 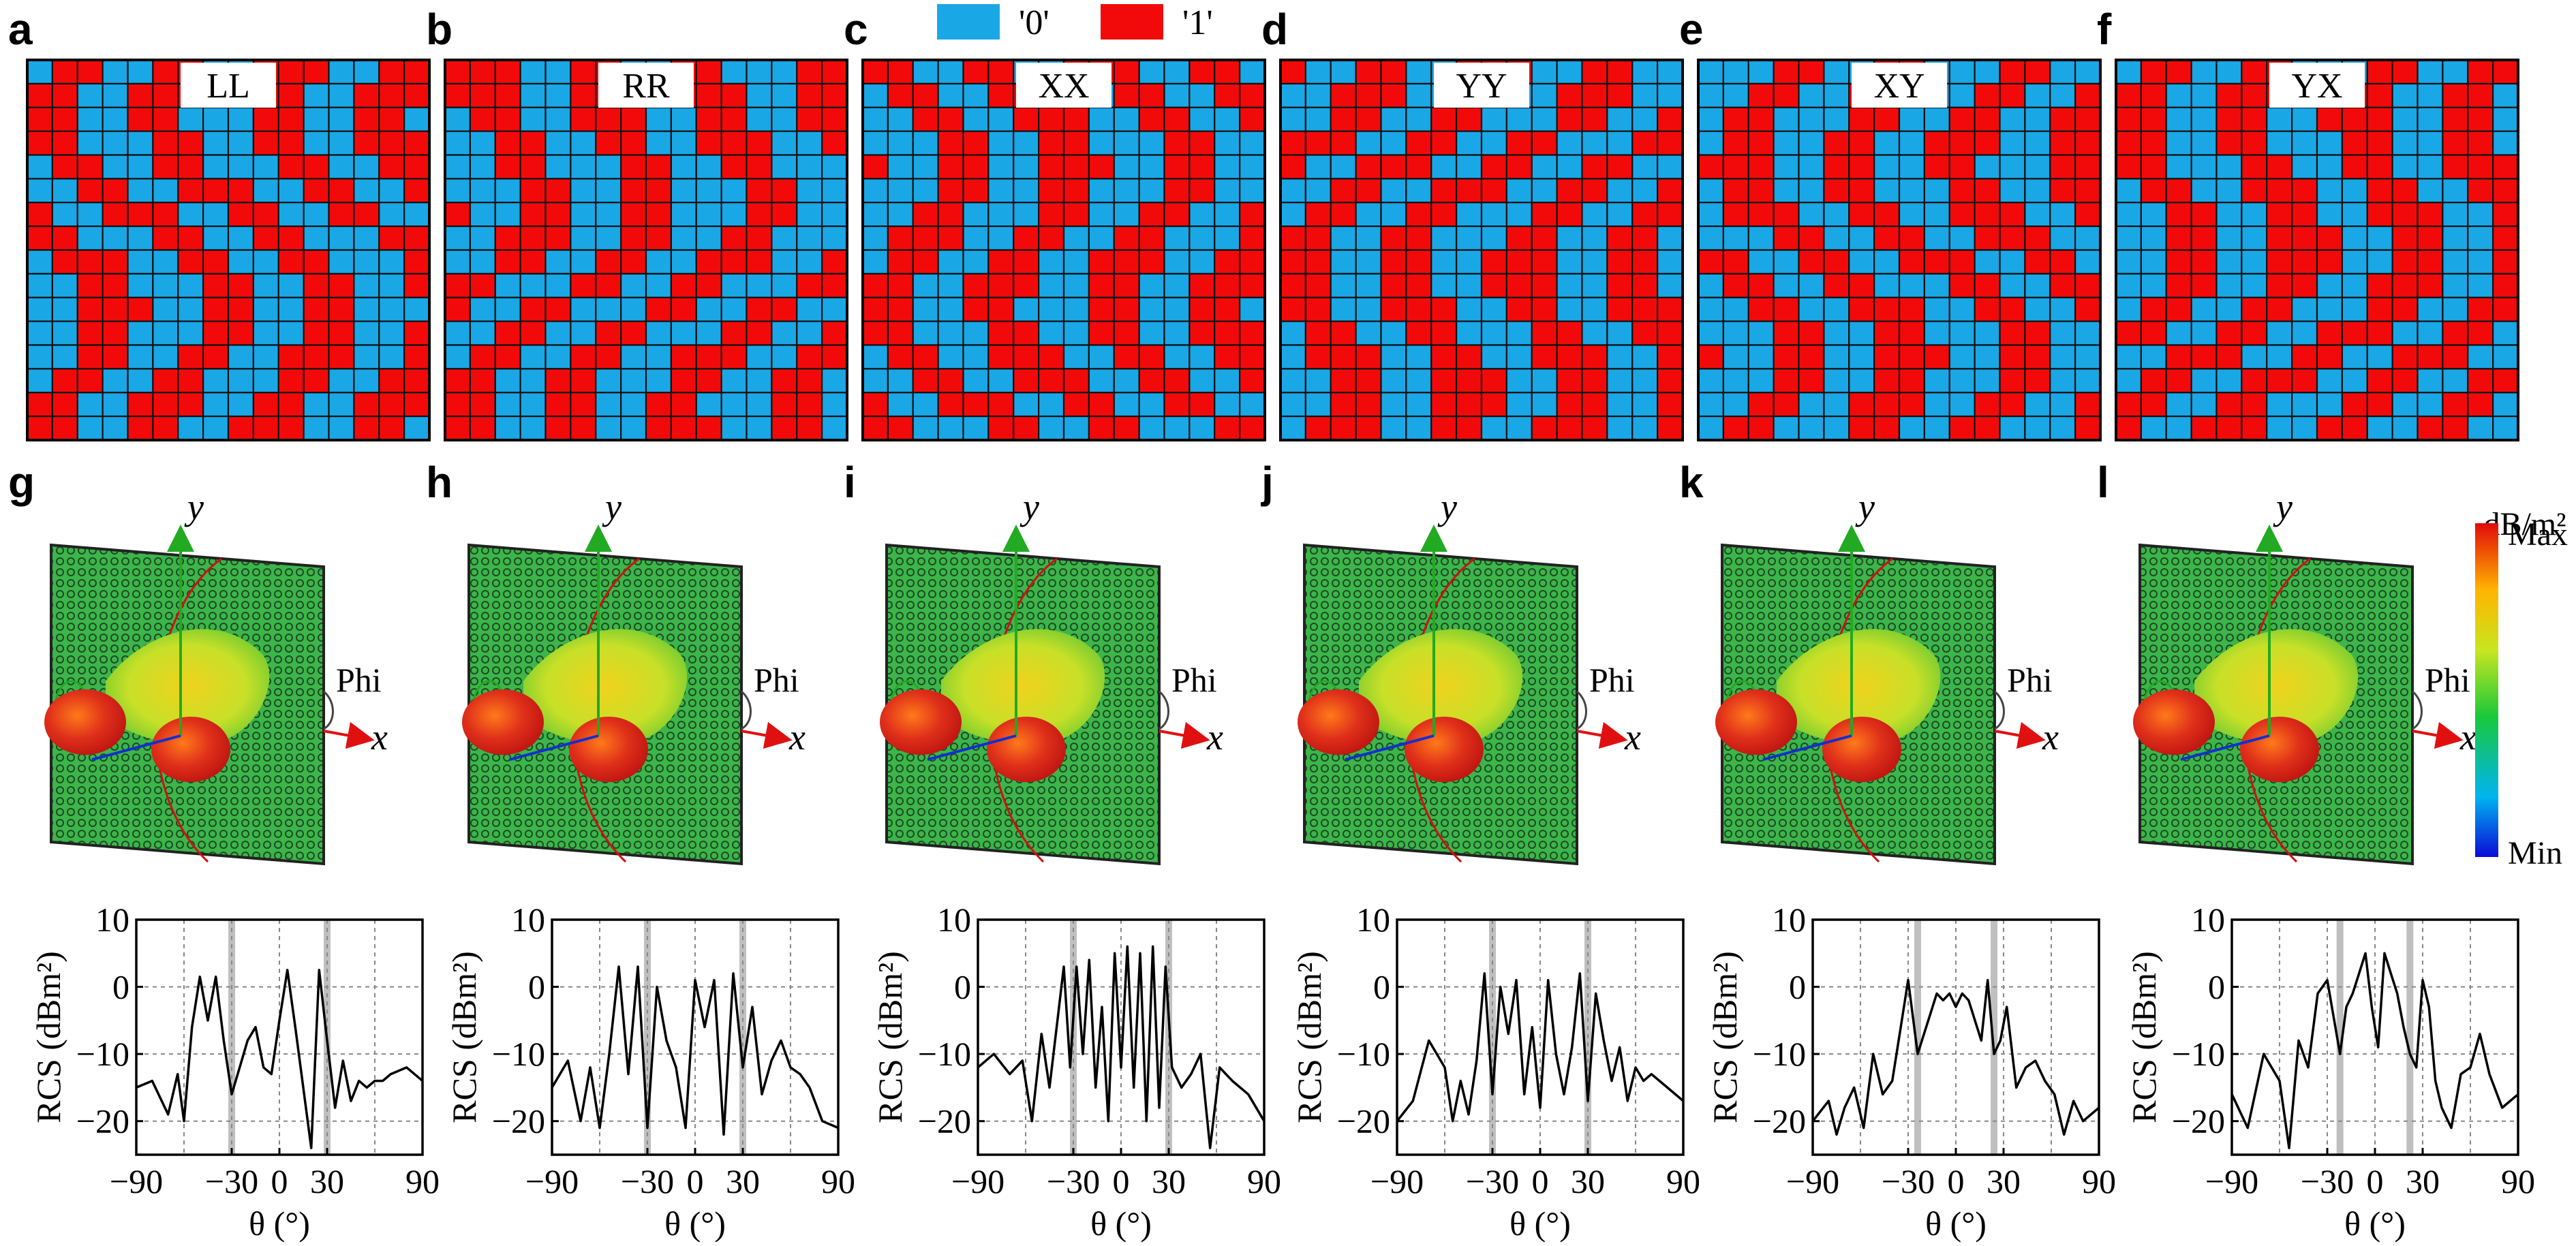 I want to click on z-axis-arrow, so click(x=1807, y=747).